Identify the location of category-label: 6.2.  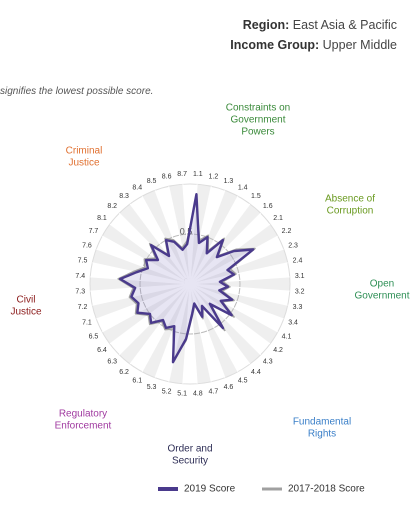
(124, 372).